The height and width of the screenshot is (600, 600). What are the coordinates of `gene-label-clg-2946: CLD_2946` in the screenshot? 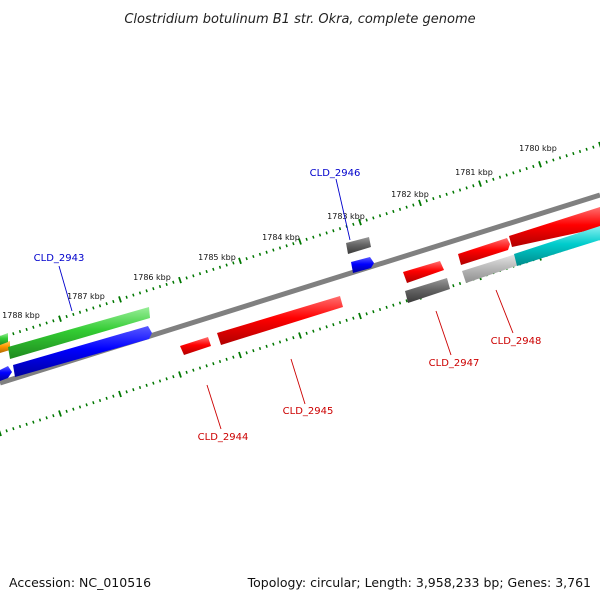 It's located at (335, 173).